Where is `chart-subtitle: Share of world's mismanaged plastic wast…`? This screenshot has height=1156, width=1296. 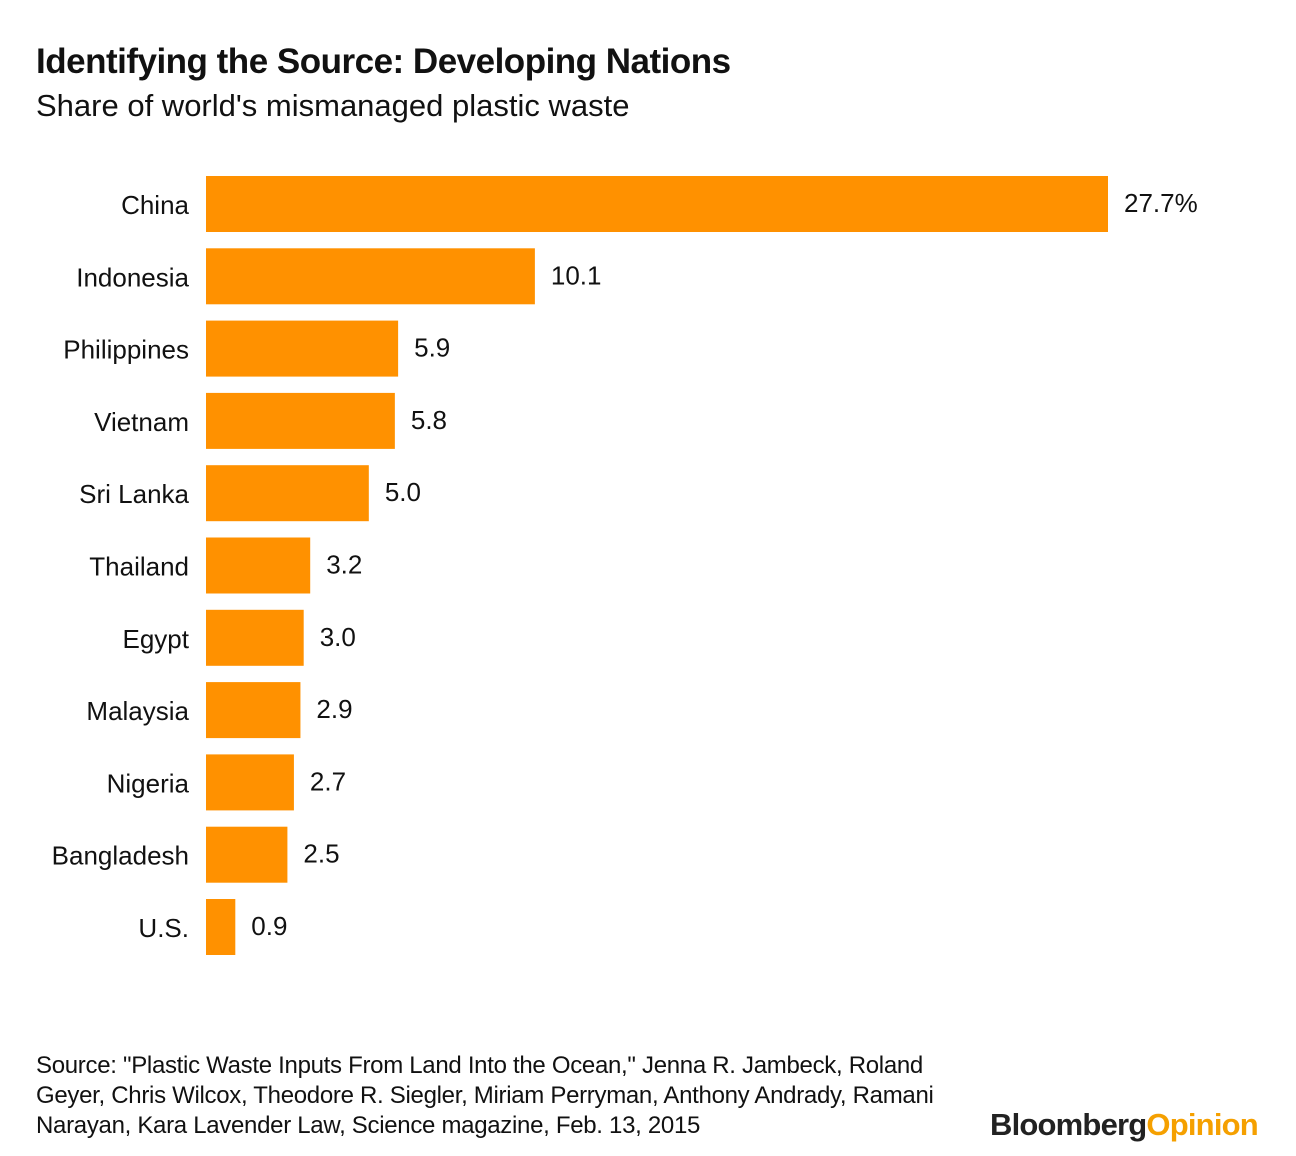 chart-subtitle: Share of world's mismanaged plastic wast… is located at coordinates (333, 105).